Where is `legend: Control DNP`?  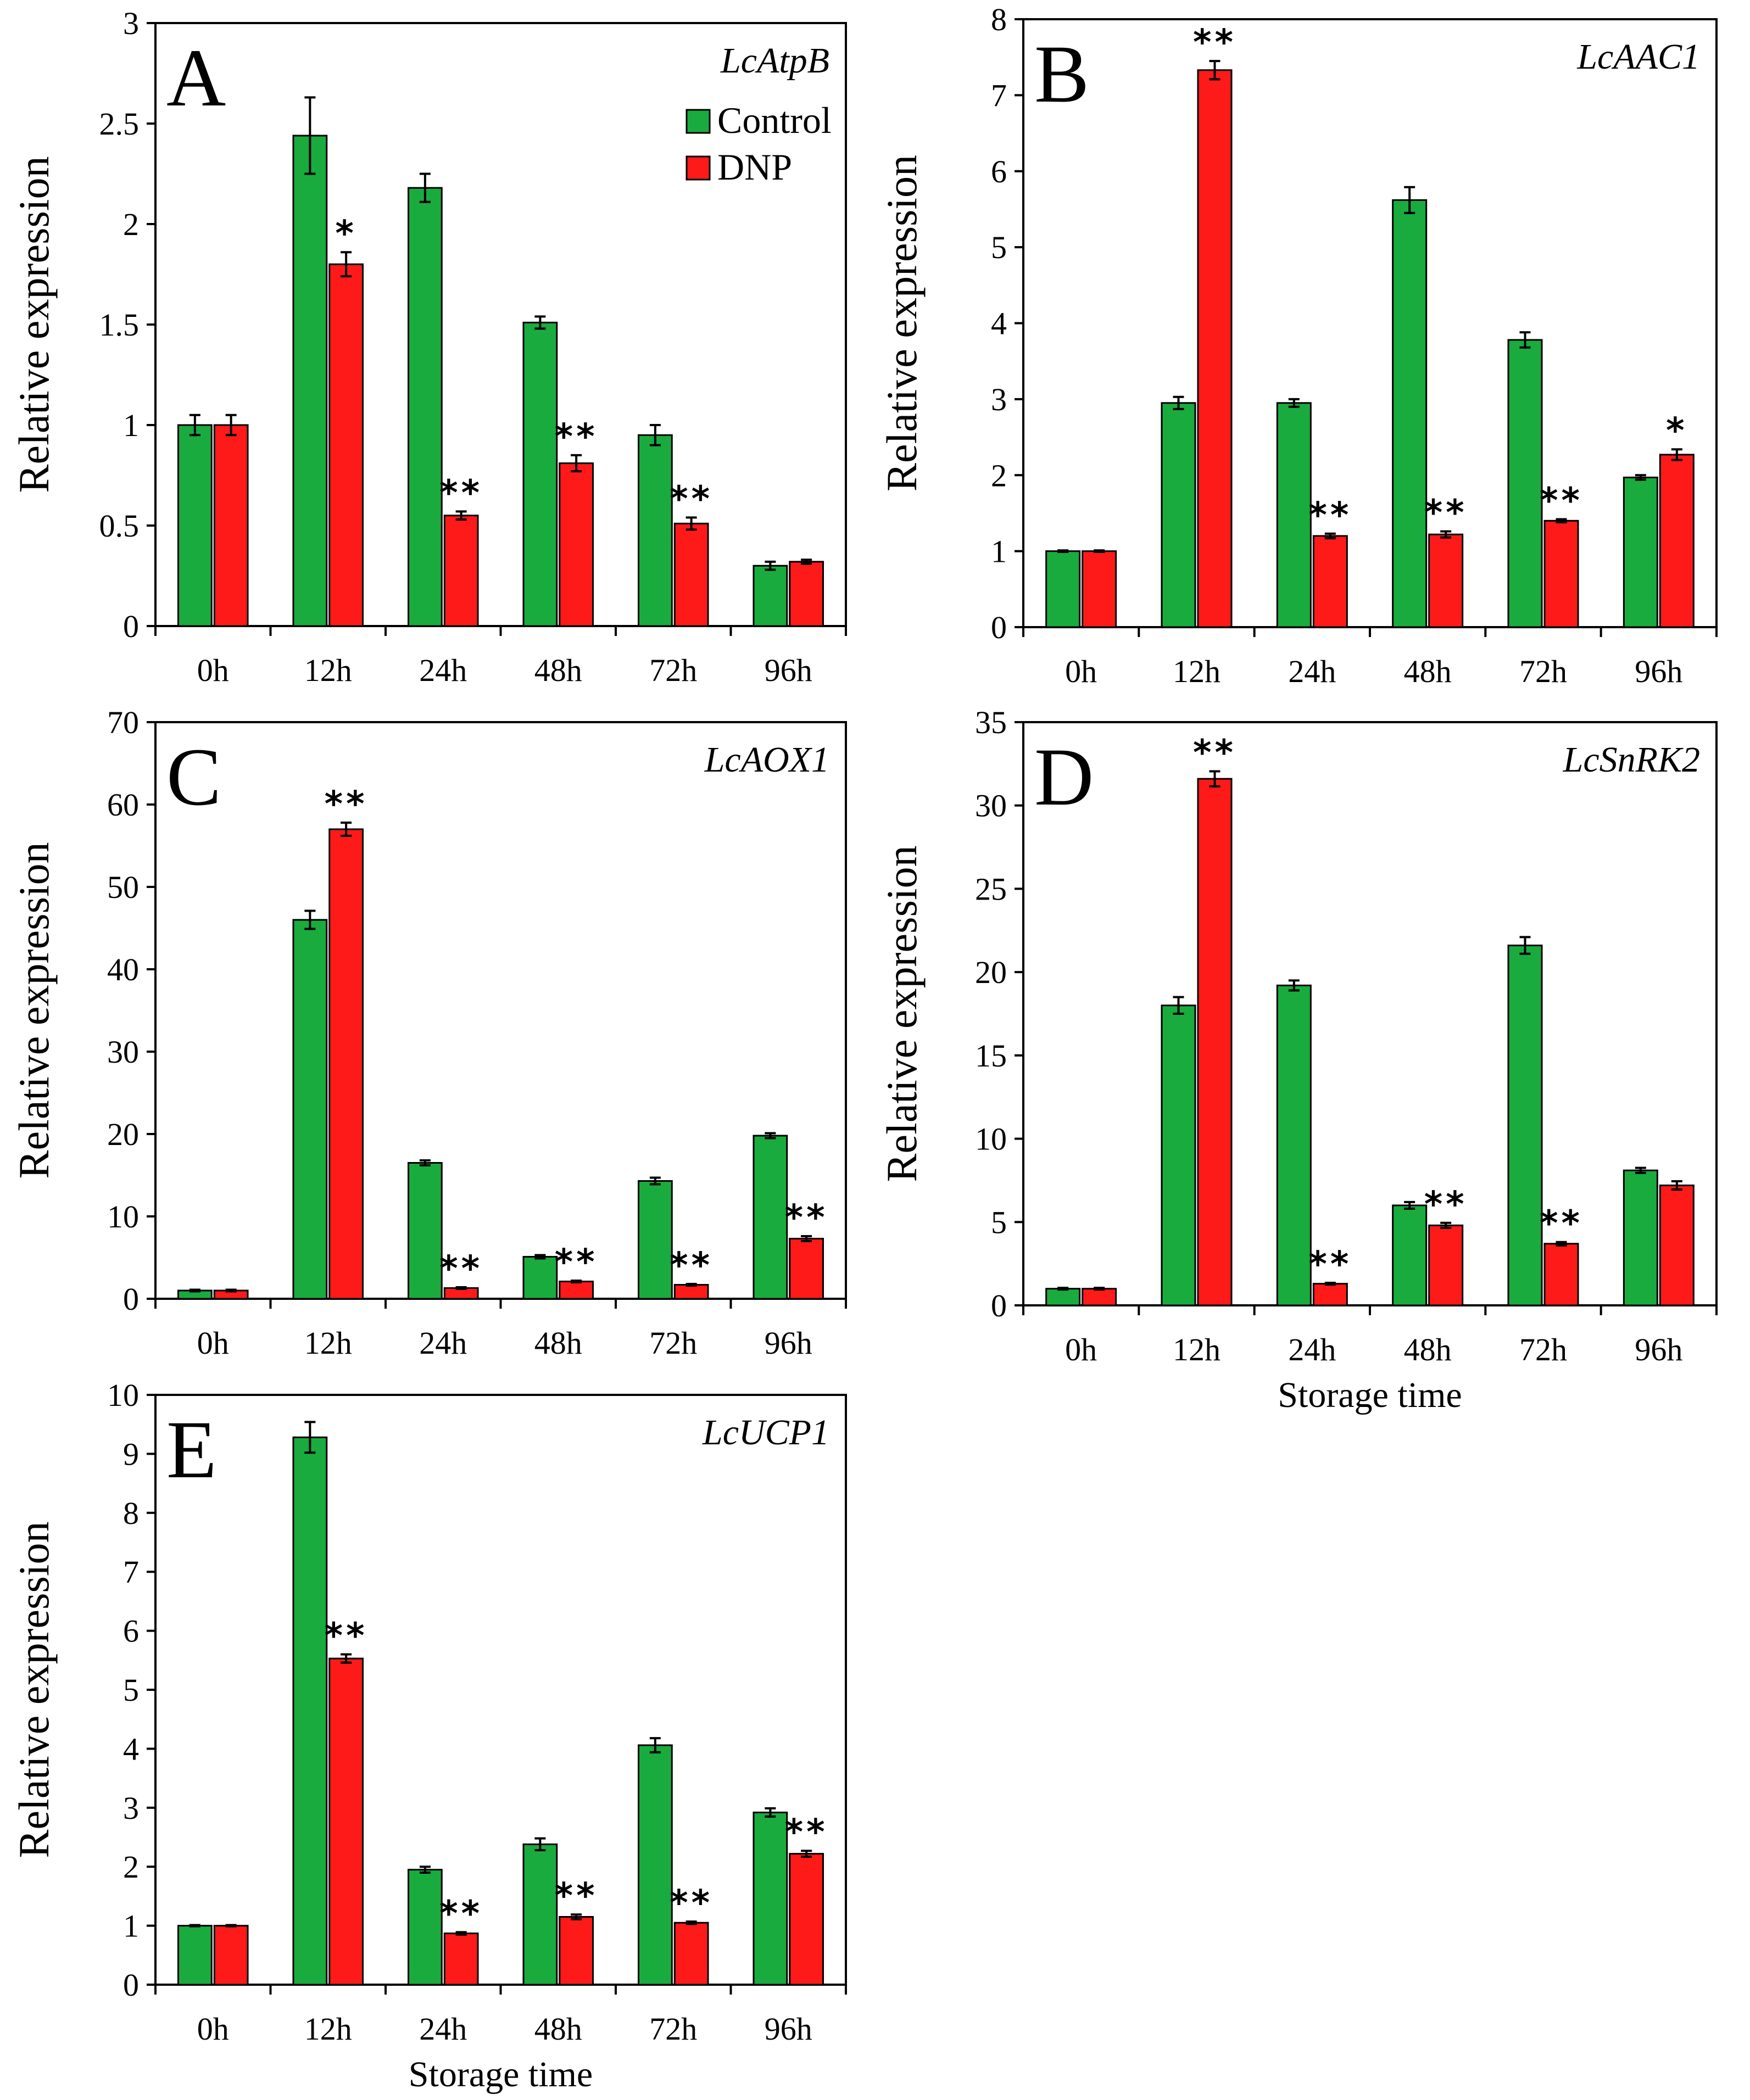
legend: Control DNP is located at coordinates (758, 143).